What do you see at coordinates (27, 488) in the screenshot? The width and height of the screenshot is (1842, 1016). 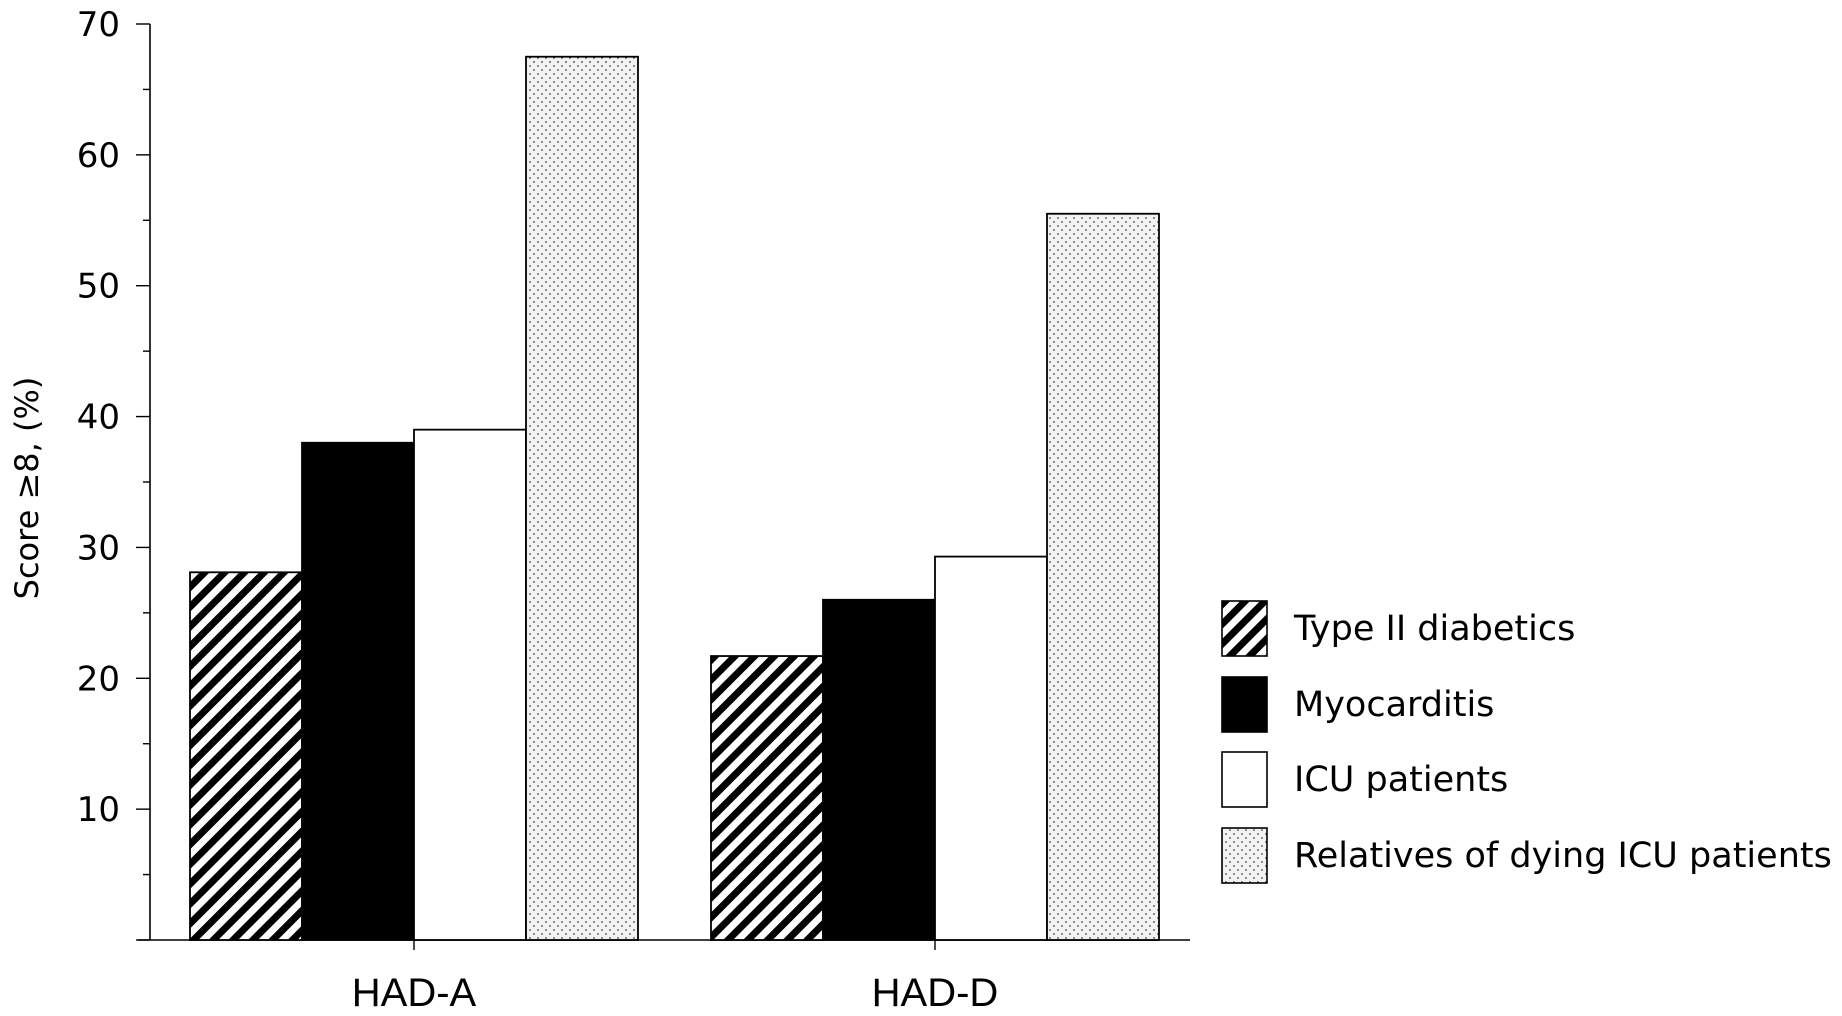 I see `y-axis-title: Score ≥8, (%)` at bounding box center [27, 488].